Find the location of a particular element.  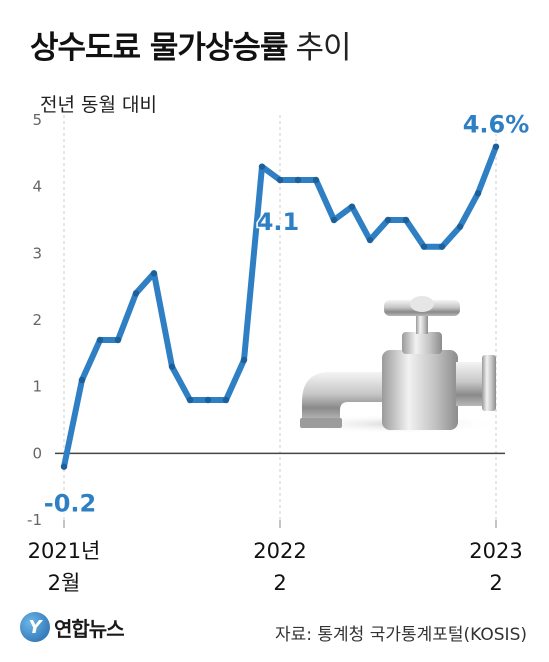

logo-mark-icon: Y is located at coordinates (35, 627).